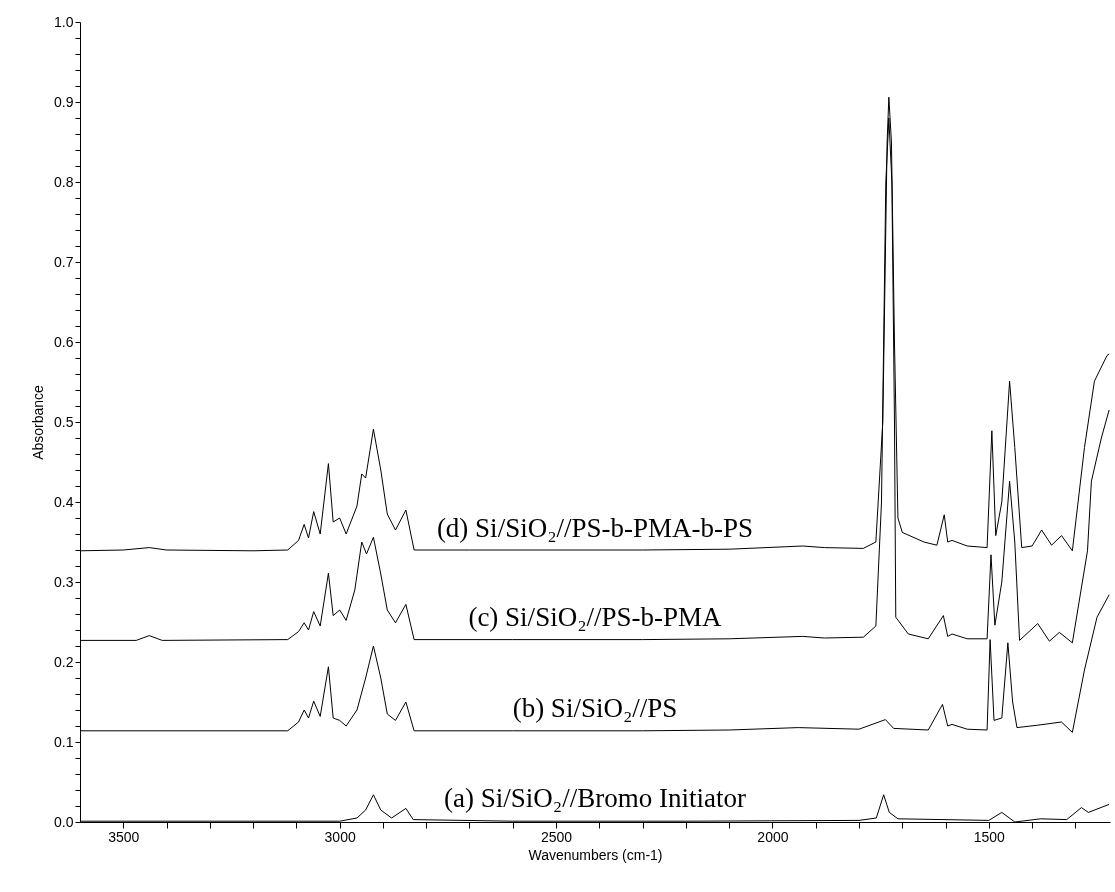 The height and width of the screenshot is (892, 1115). Describe the element at coordinates (989, 836) in the screenshot. I see `x-tick-label: 1500` at that location.